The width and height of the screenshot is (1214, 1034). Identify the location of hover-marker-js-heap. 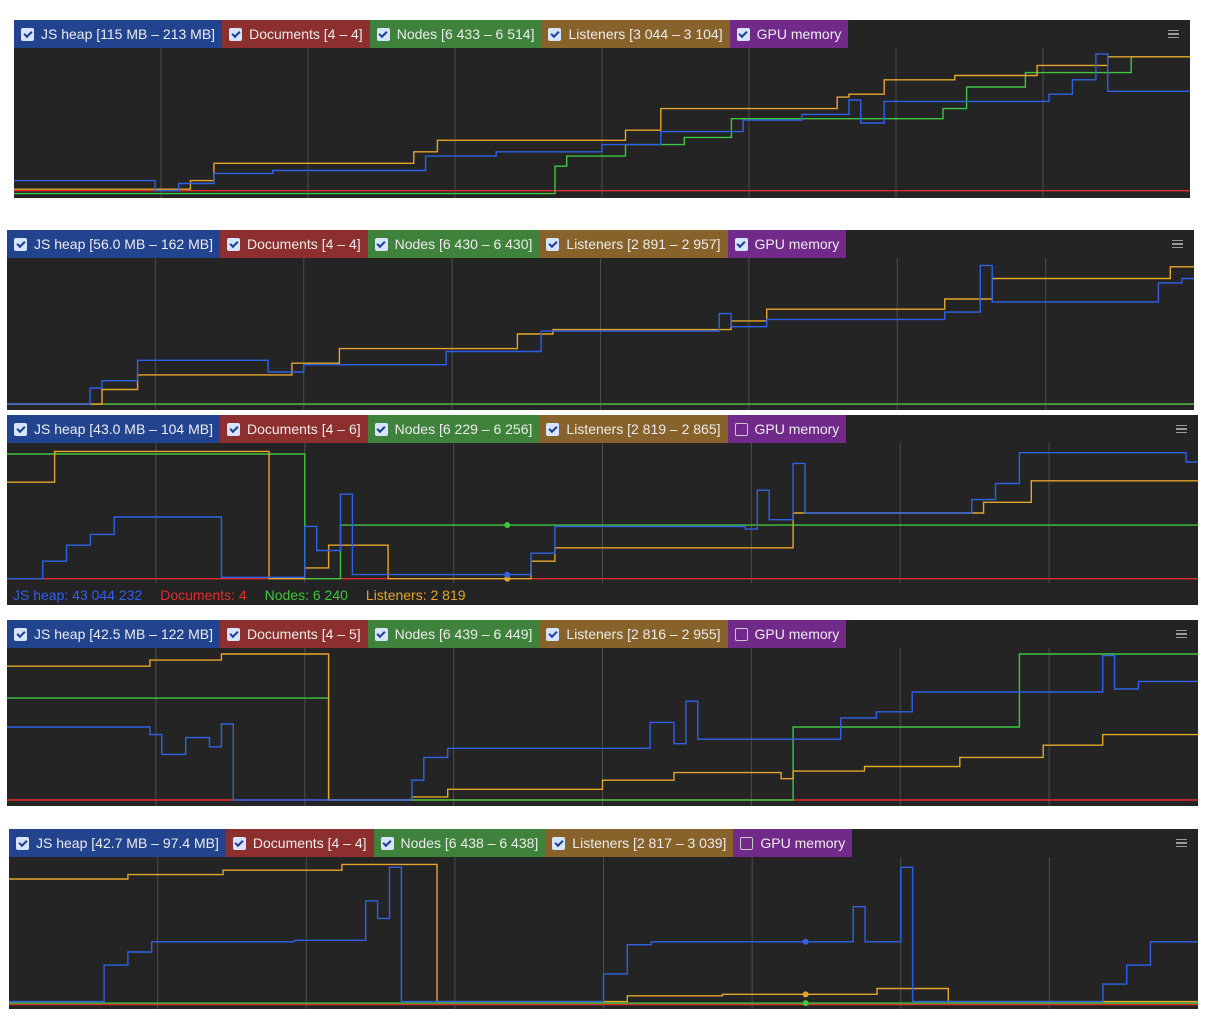
(507, 574).